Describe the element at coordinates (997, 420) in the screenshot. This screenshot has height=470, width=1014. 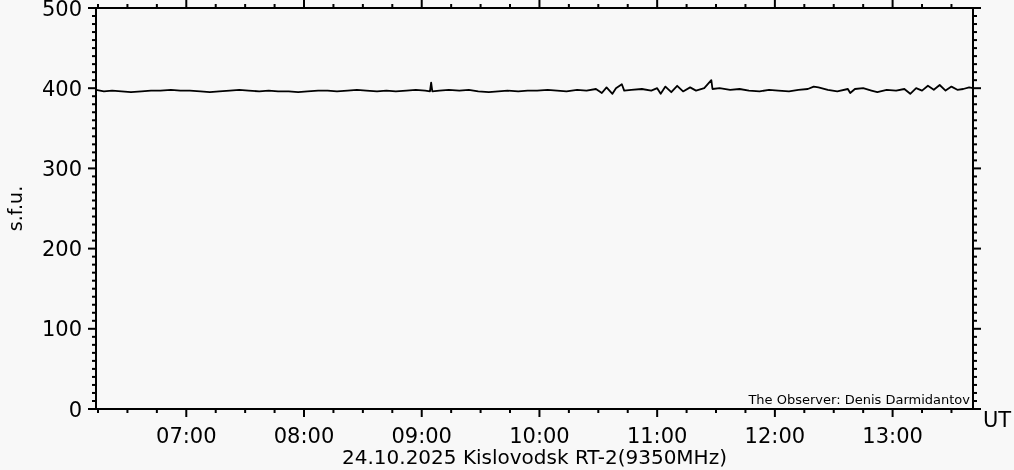
I see `x-axis-title: UT` at that location.